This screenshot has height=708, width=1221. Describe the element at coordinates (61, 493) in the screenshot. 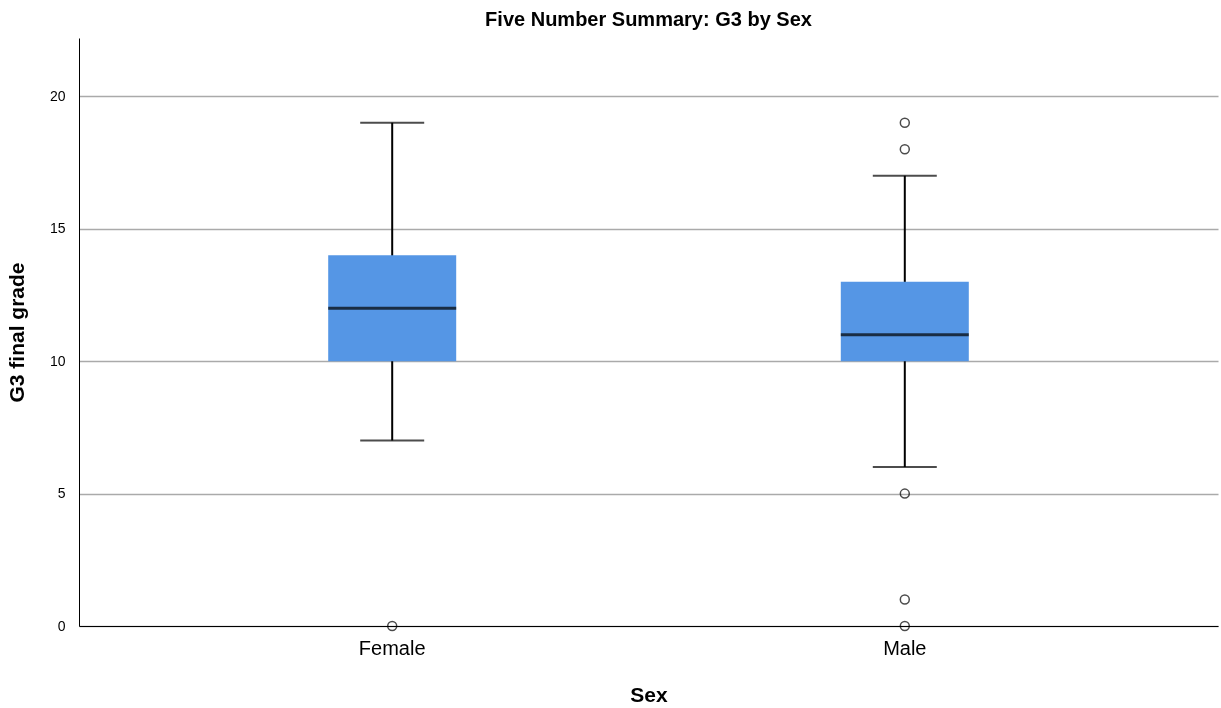

I see `y-tick-label: 5` at that location.